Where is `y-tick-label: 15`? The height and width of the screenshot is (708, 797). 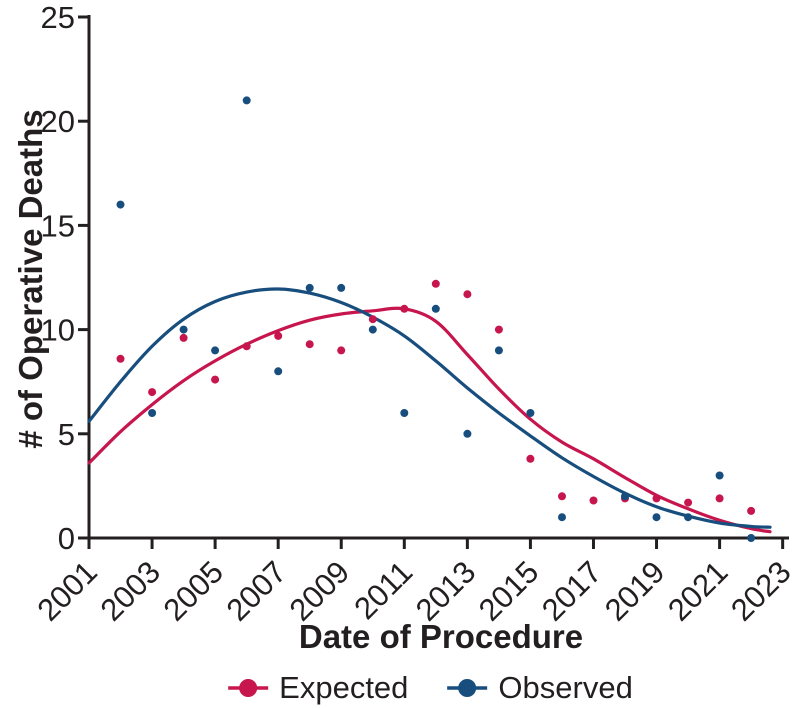 y-tick-label: 15 is located at coordinates (58, 225).